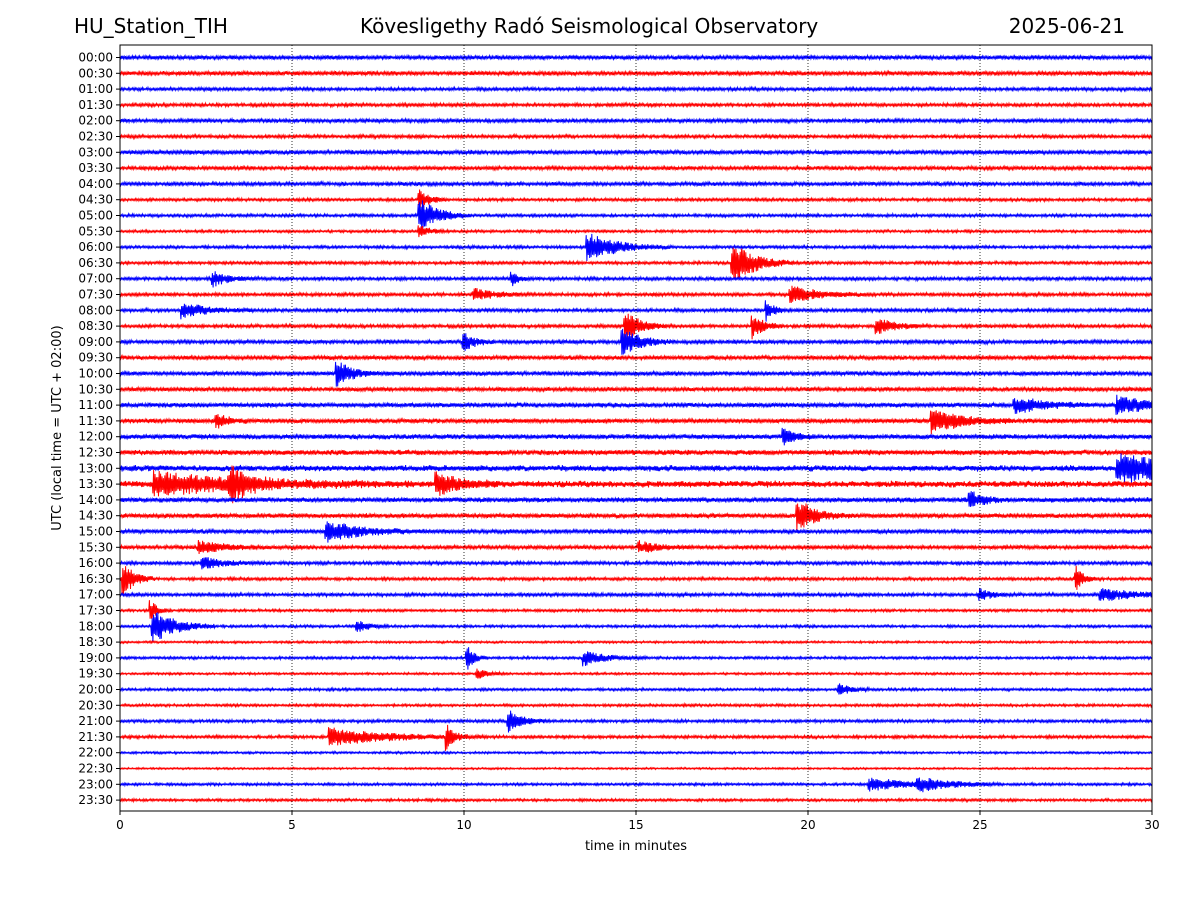 The width and height of the screenshot is (1200, 900). What do you see at coordinates (1151, 825) in the screenshot?
I see `x-tick-label: 30` at bounding box center [1151, 825].